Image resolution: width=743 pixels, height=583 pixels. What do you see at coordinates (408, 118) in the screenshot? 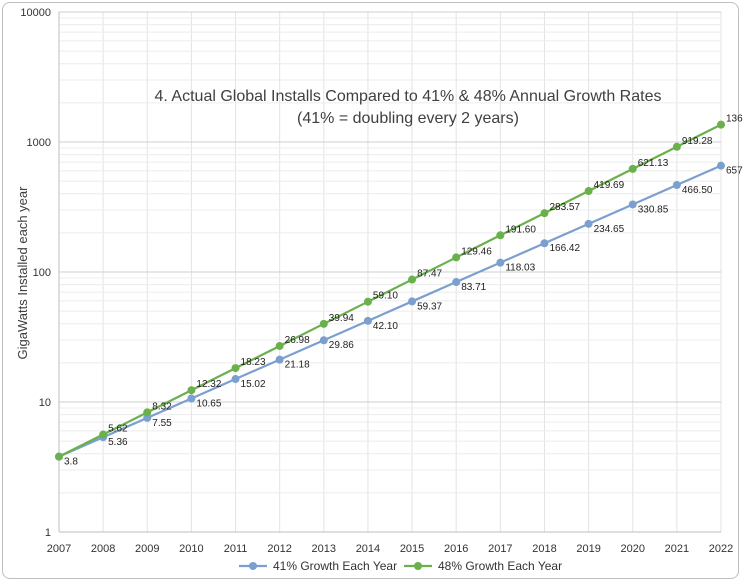
I see `chart-subtitle: (41% = doubling every 2 years)` at bounding box center [408, 118].